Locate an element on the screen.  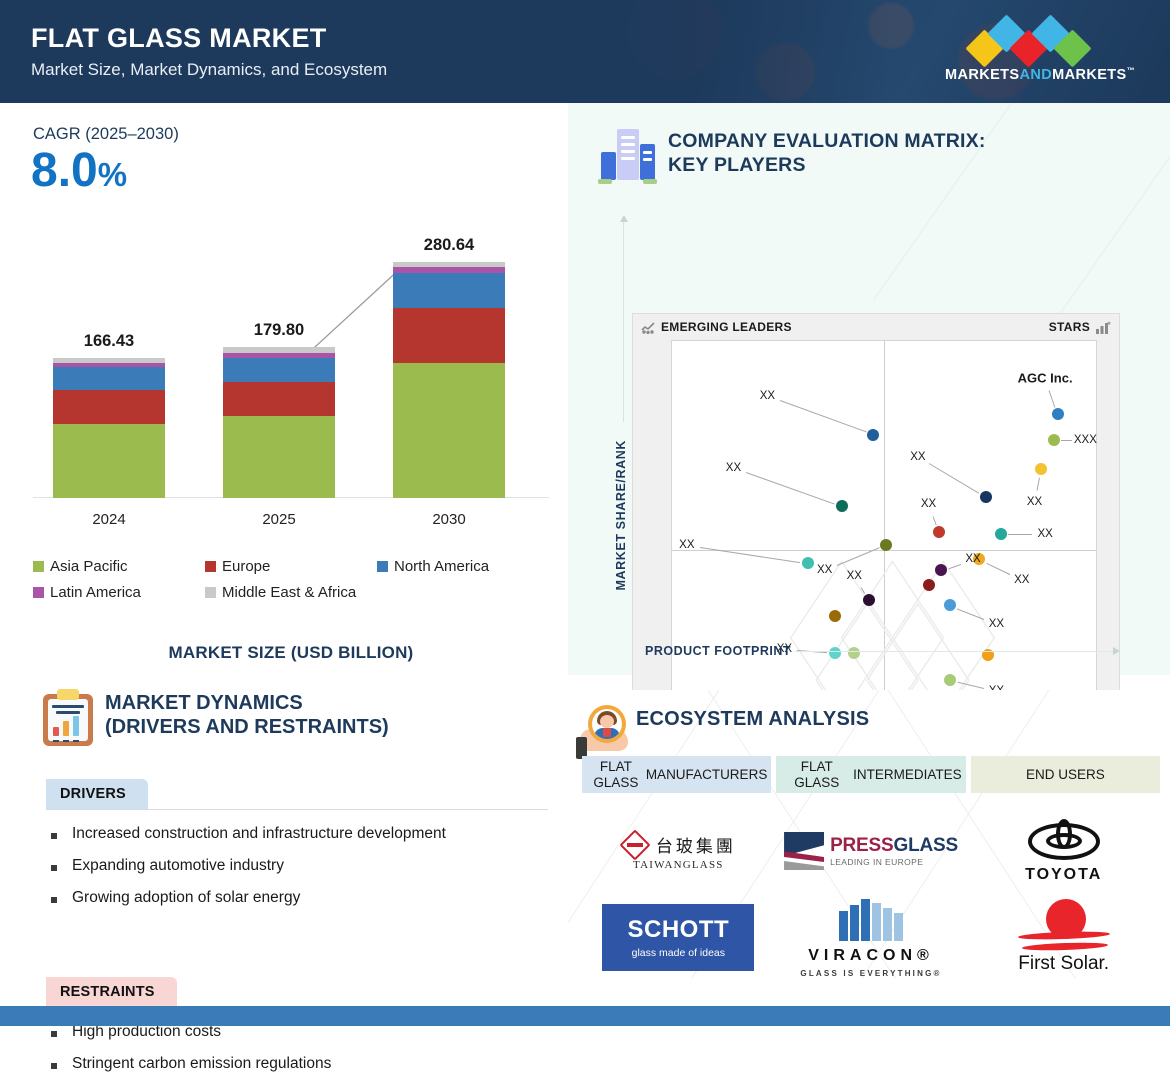
legend-row: Latin America Middle East & Africa is located at coordinates (291, 592).